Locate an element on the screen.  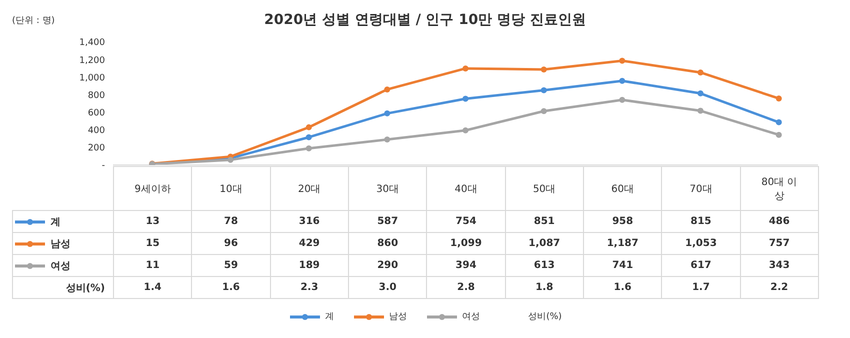
data-label: 15 is located at coordinates (153, 243).